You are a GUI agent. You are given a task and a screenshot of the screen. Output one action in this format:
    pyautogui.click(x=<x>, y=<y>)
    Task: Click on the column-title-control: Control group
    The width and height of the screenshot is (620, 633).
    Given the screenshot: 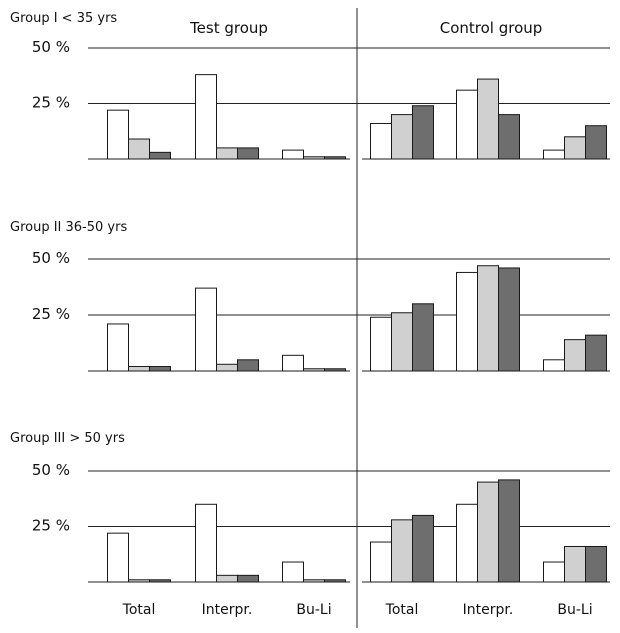 What is the action you would take?
    pyautogui.click(x=491, y=28)
    